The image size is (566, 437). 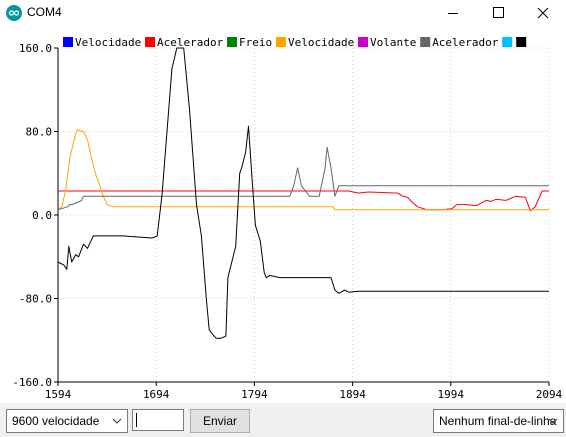 I want to click on y-tick-label: 80.0, so click(x=39, y=132).